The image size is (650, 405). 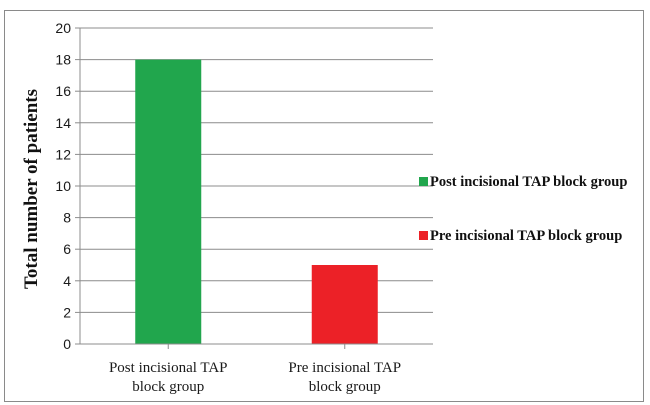 What do you see at coordinates (63, 154) in the screenshot?
I see `y-tick-label: 12` at bounding box center [63, 154].